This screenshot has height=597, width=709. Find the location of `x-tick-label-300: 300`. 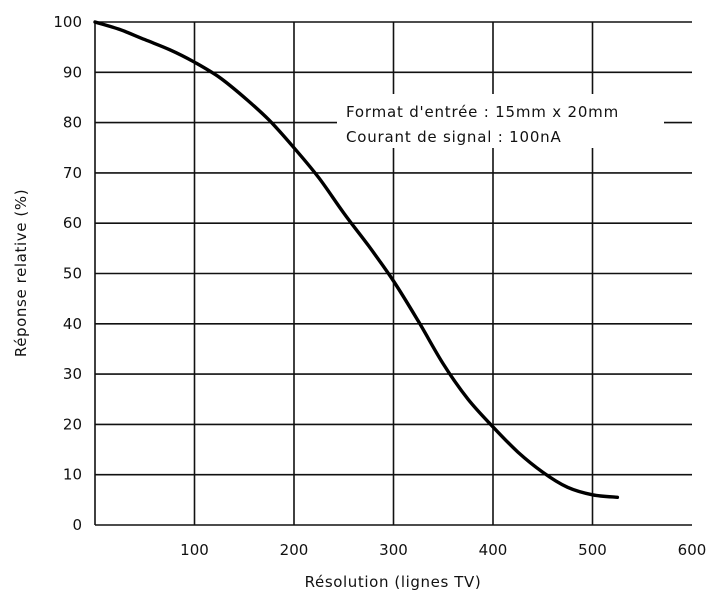

x-tick-label-300: 300 is located at coordinates (393, 550).